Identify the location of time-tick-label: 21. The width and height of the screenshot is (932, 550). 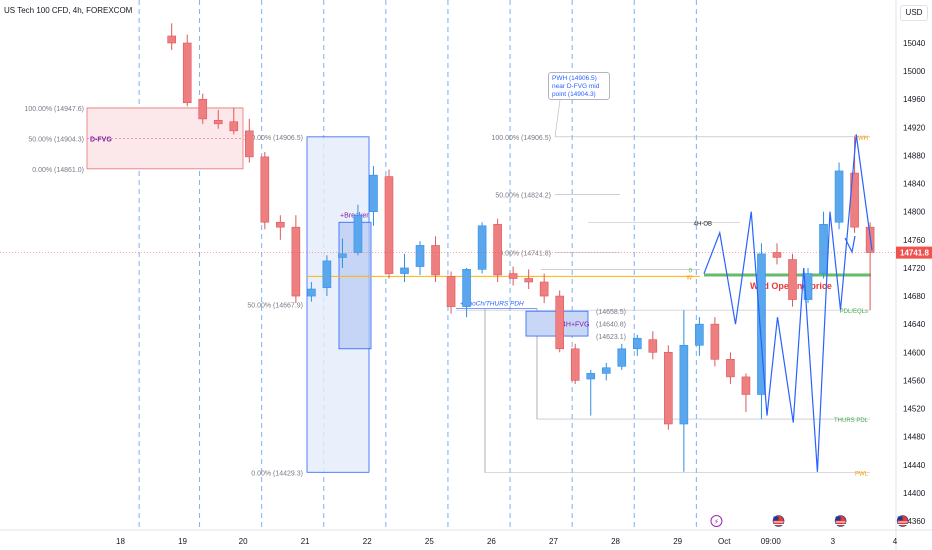
(305, 541).